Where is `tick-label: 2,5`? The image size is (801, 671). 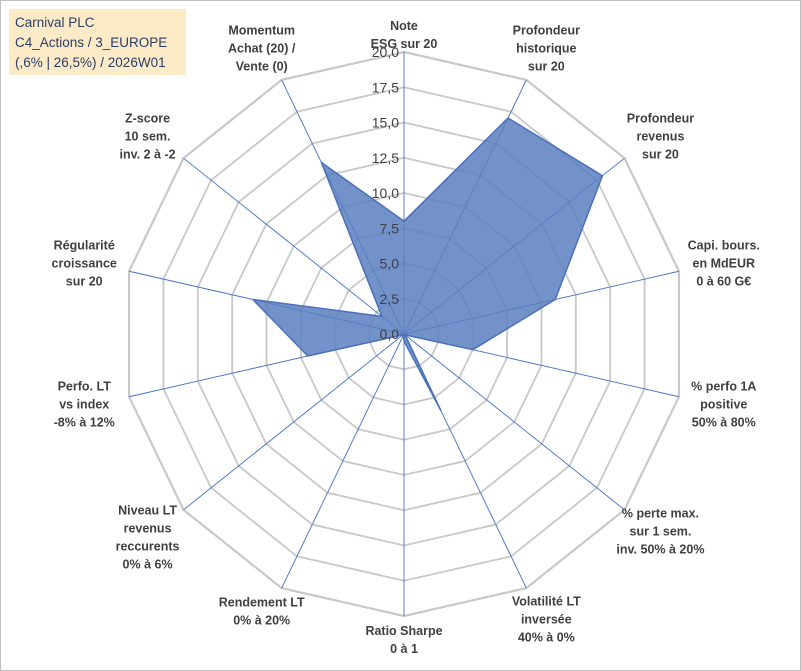 tick-label: 2,5 is located at coordinates (390, 299).